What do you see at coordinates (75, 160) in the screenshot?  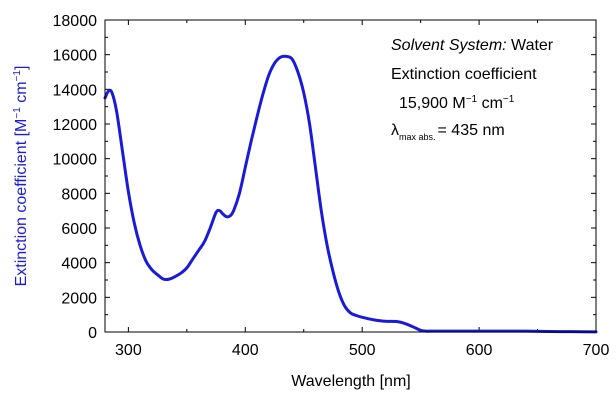 I see `y-tick-label: 10000` at bounding box center [75, 160].